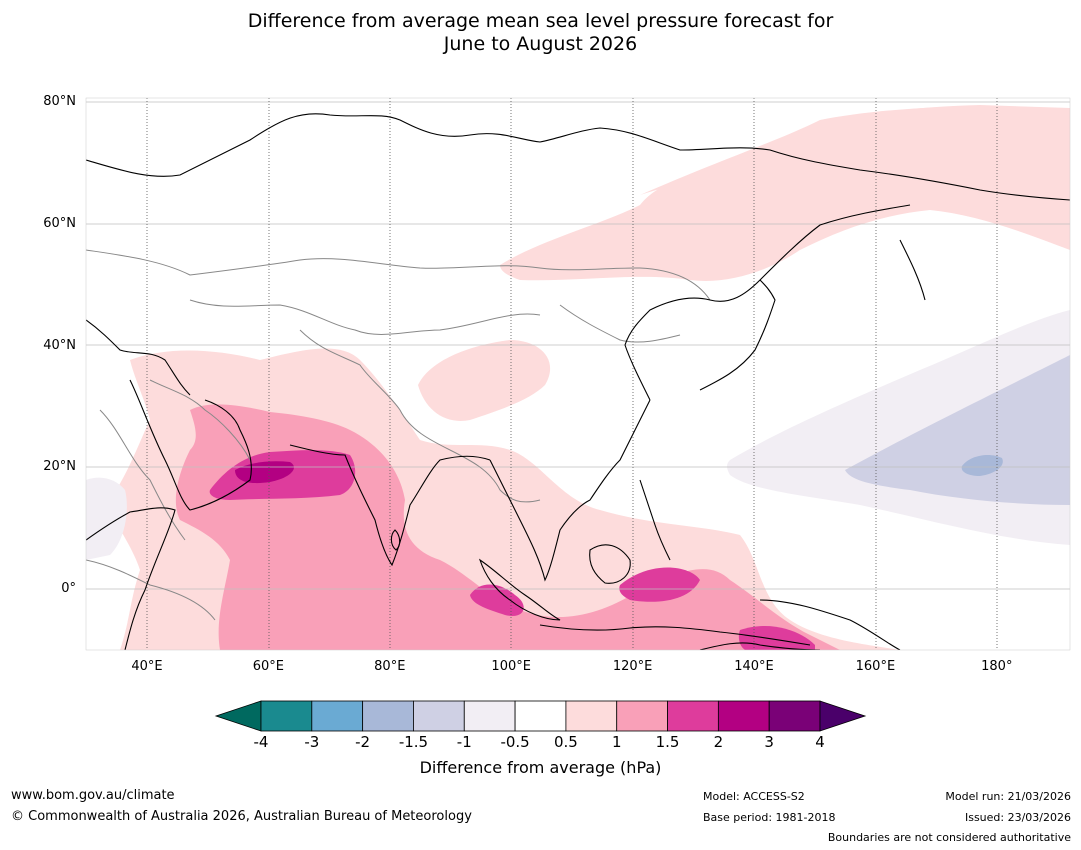 The width and height of the screenshot is (1081, 850). I want to click on colorbar-tick-label: 1, so click(616, 742).